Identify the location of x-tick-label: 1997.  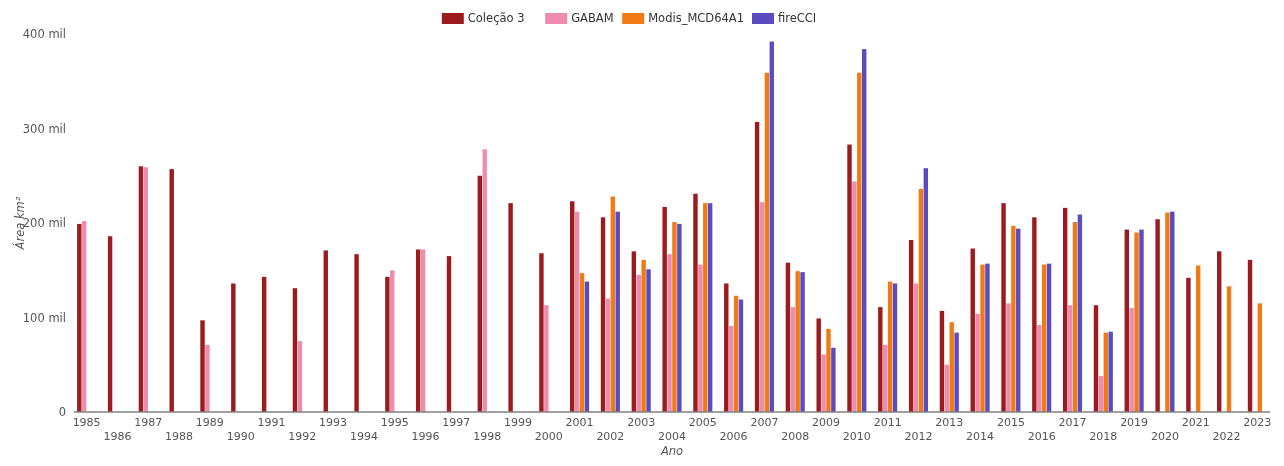
(456, 422).